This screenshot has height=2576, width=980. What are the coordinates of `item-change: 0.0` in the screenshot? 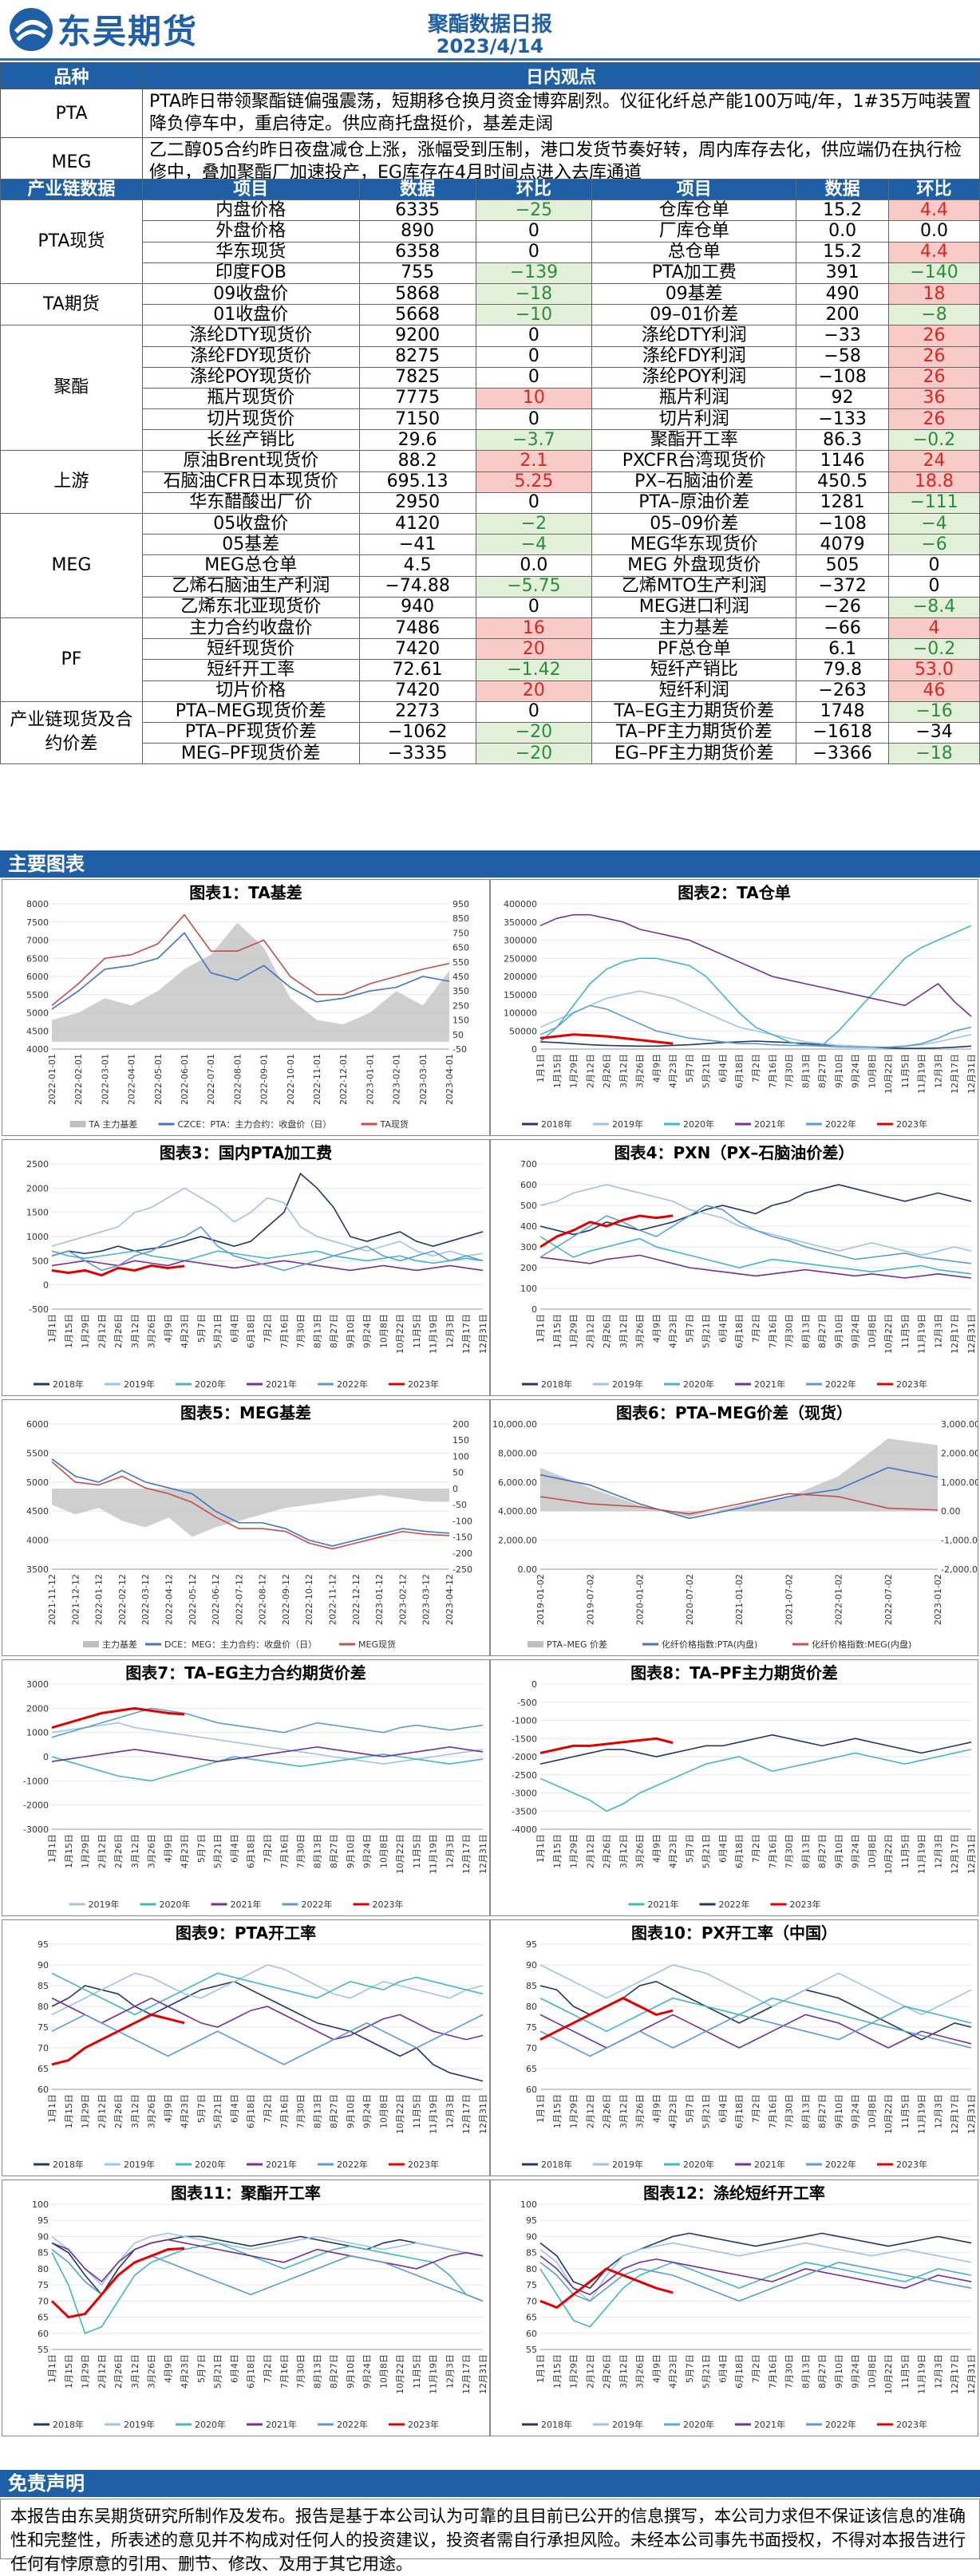 It's located at (934, 232).